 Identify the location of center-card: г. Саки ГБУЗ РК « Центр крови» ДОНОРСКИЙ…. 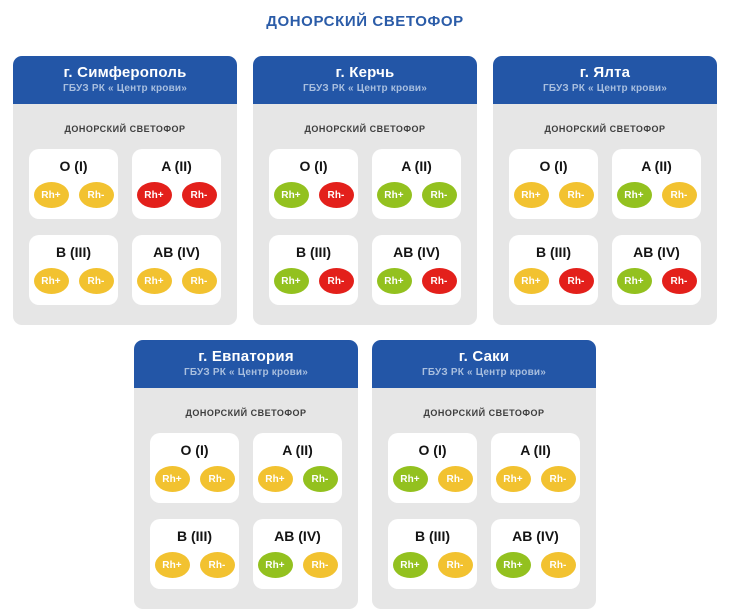
(484, 474).